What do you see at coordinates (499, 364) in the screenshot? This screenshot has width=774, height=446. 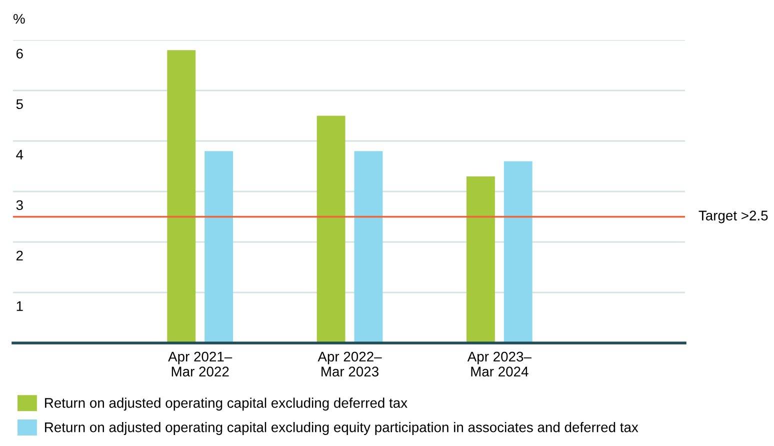 I see `x-tick-label: Apr 2023– Mar 2024` at bounding box center [499, 364].